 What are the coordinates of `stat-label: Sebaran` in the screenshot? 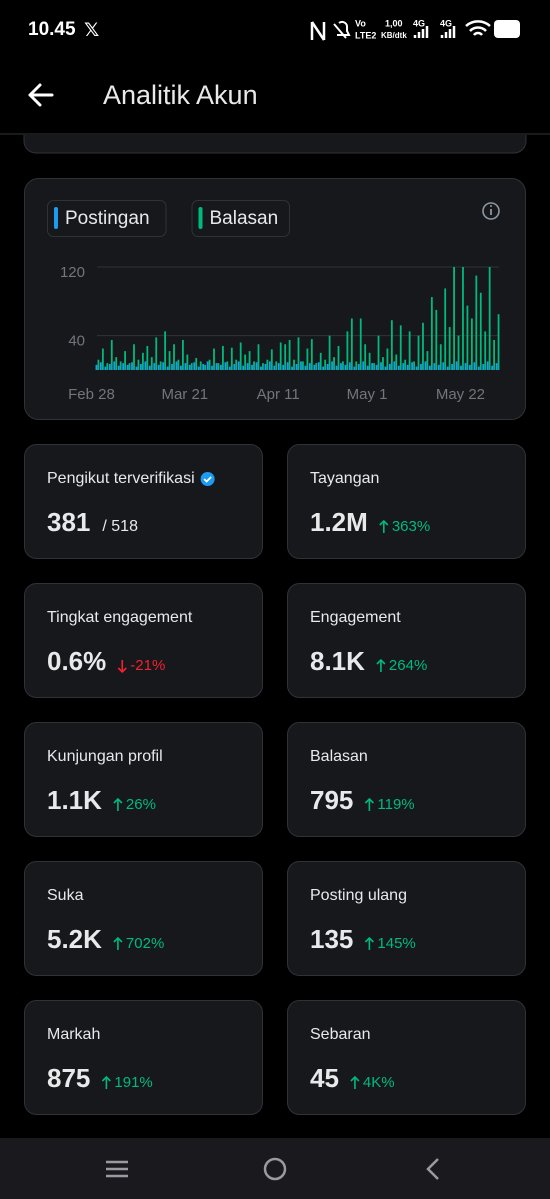 It's located at (340, 1034).